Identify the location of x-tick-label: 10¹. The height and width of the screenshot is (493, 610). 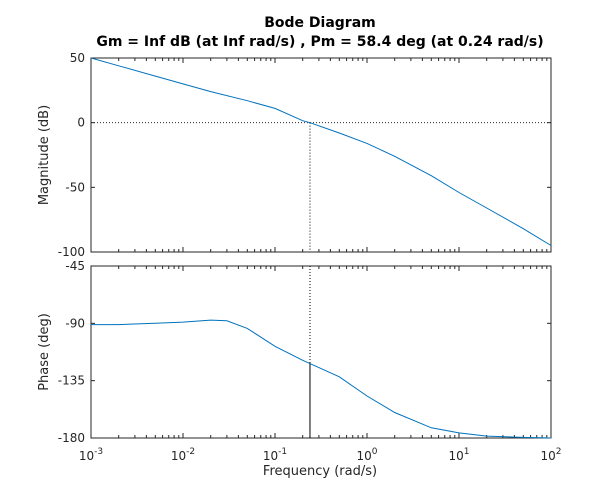
(458, 455).